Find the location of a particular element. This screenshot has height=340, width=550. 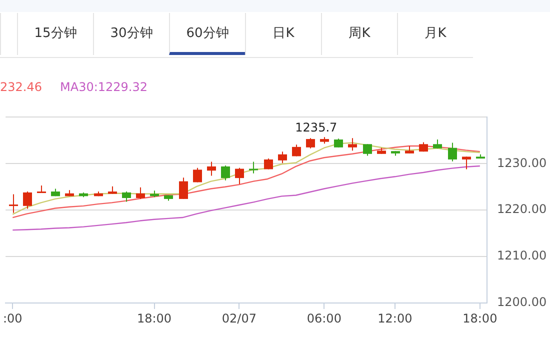

text: 月K is located at coordinates (435, 34).